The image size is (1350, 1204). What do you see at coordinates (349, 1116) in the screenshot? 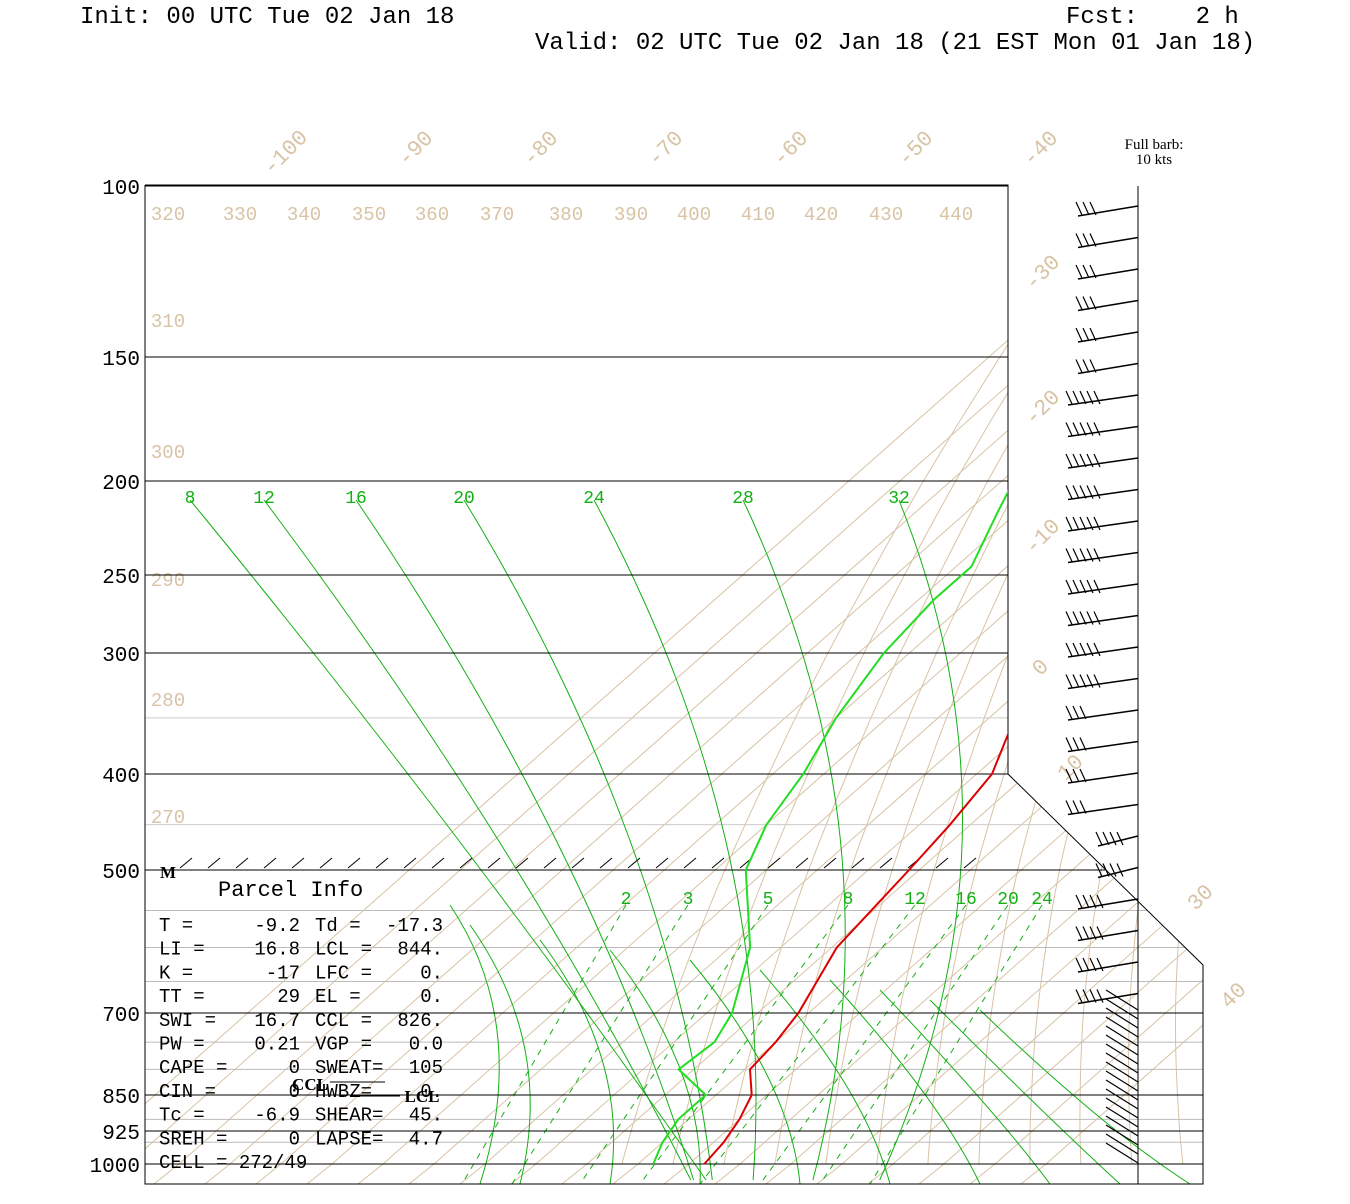
I see `parcel-key: SHEAR=` at bounding box center [349, 1116].